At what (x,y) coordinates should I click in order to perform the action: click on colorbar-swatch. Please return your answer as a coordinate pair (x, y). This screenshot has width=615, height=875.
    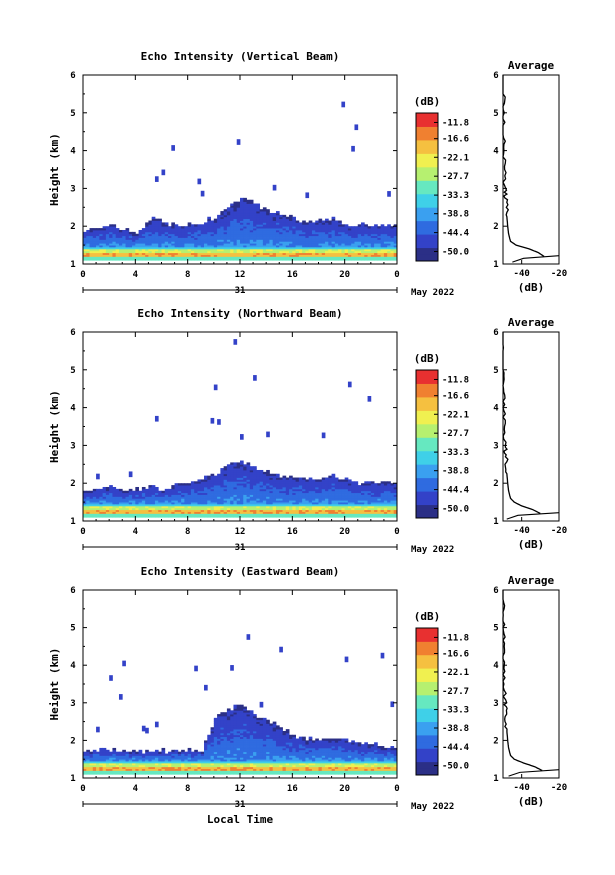
    Looking at the image, I should click on (427, 157).